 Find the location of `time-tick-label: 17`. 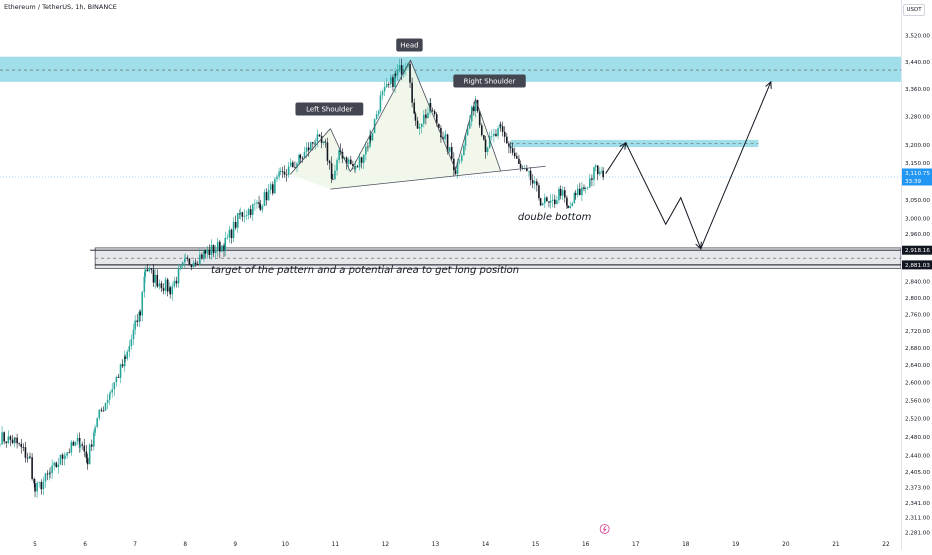

time-tick-label: 17 is located at coordinates (636, 545).